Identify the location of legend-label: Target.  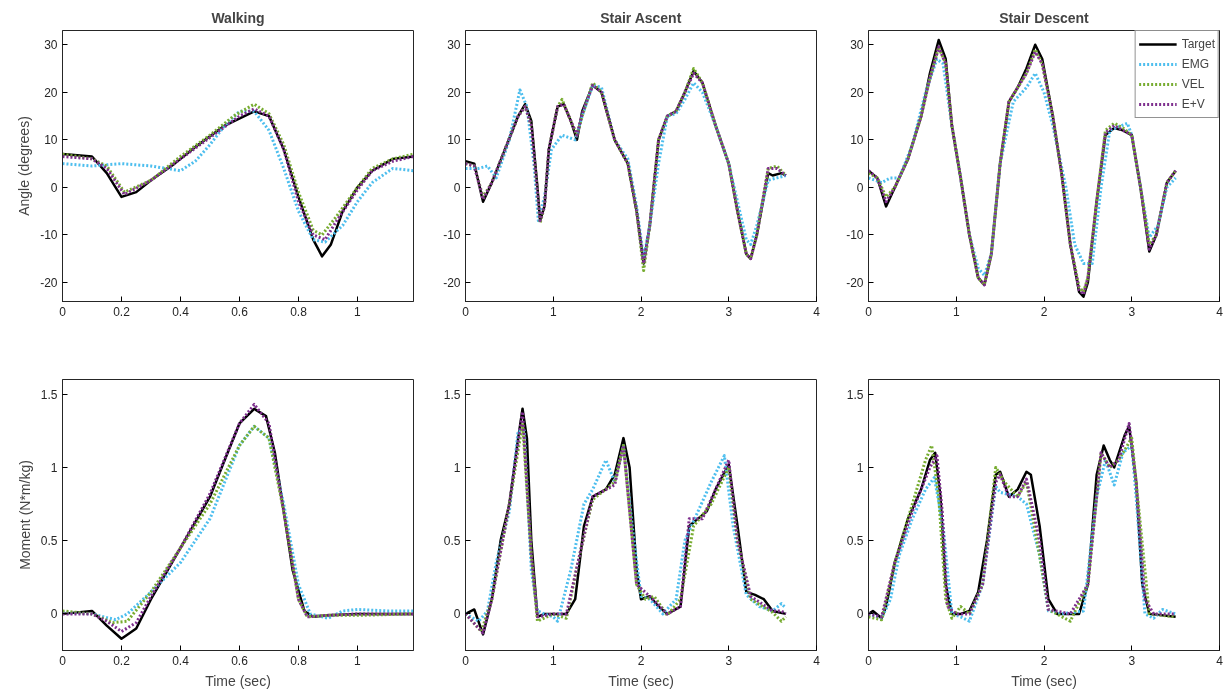
(1198, 44).